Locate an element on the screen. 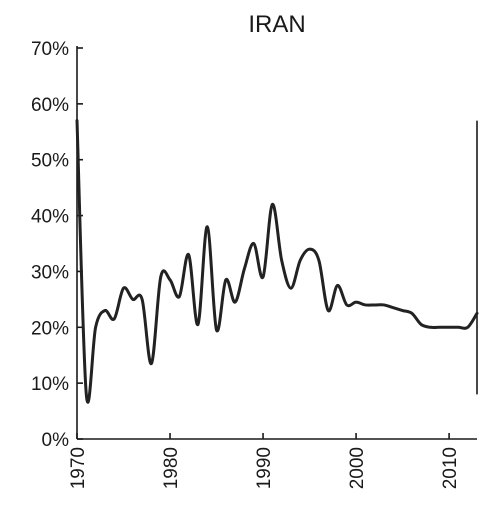 This screenshot has height=512, width=494. x-tick-label: 2000 is located at coordinates (357, 468).